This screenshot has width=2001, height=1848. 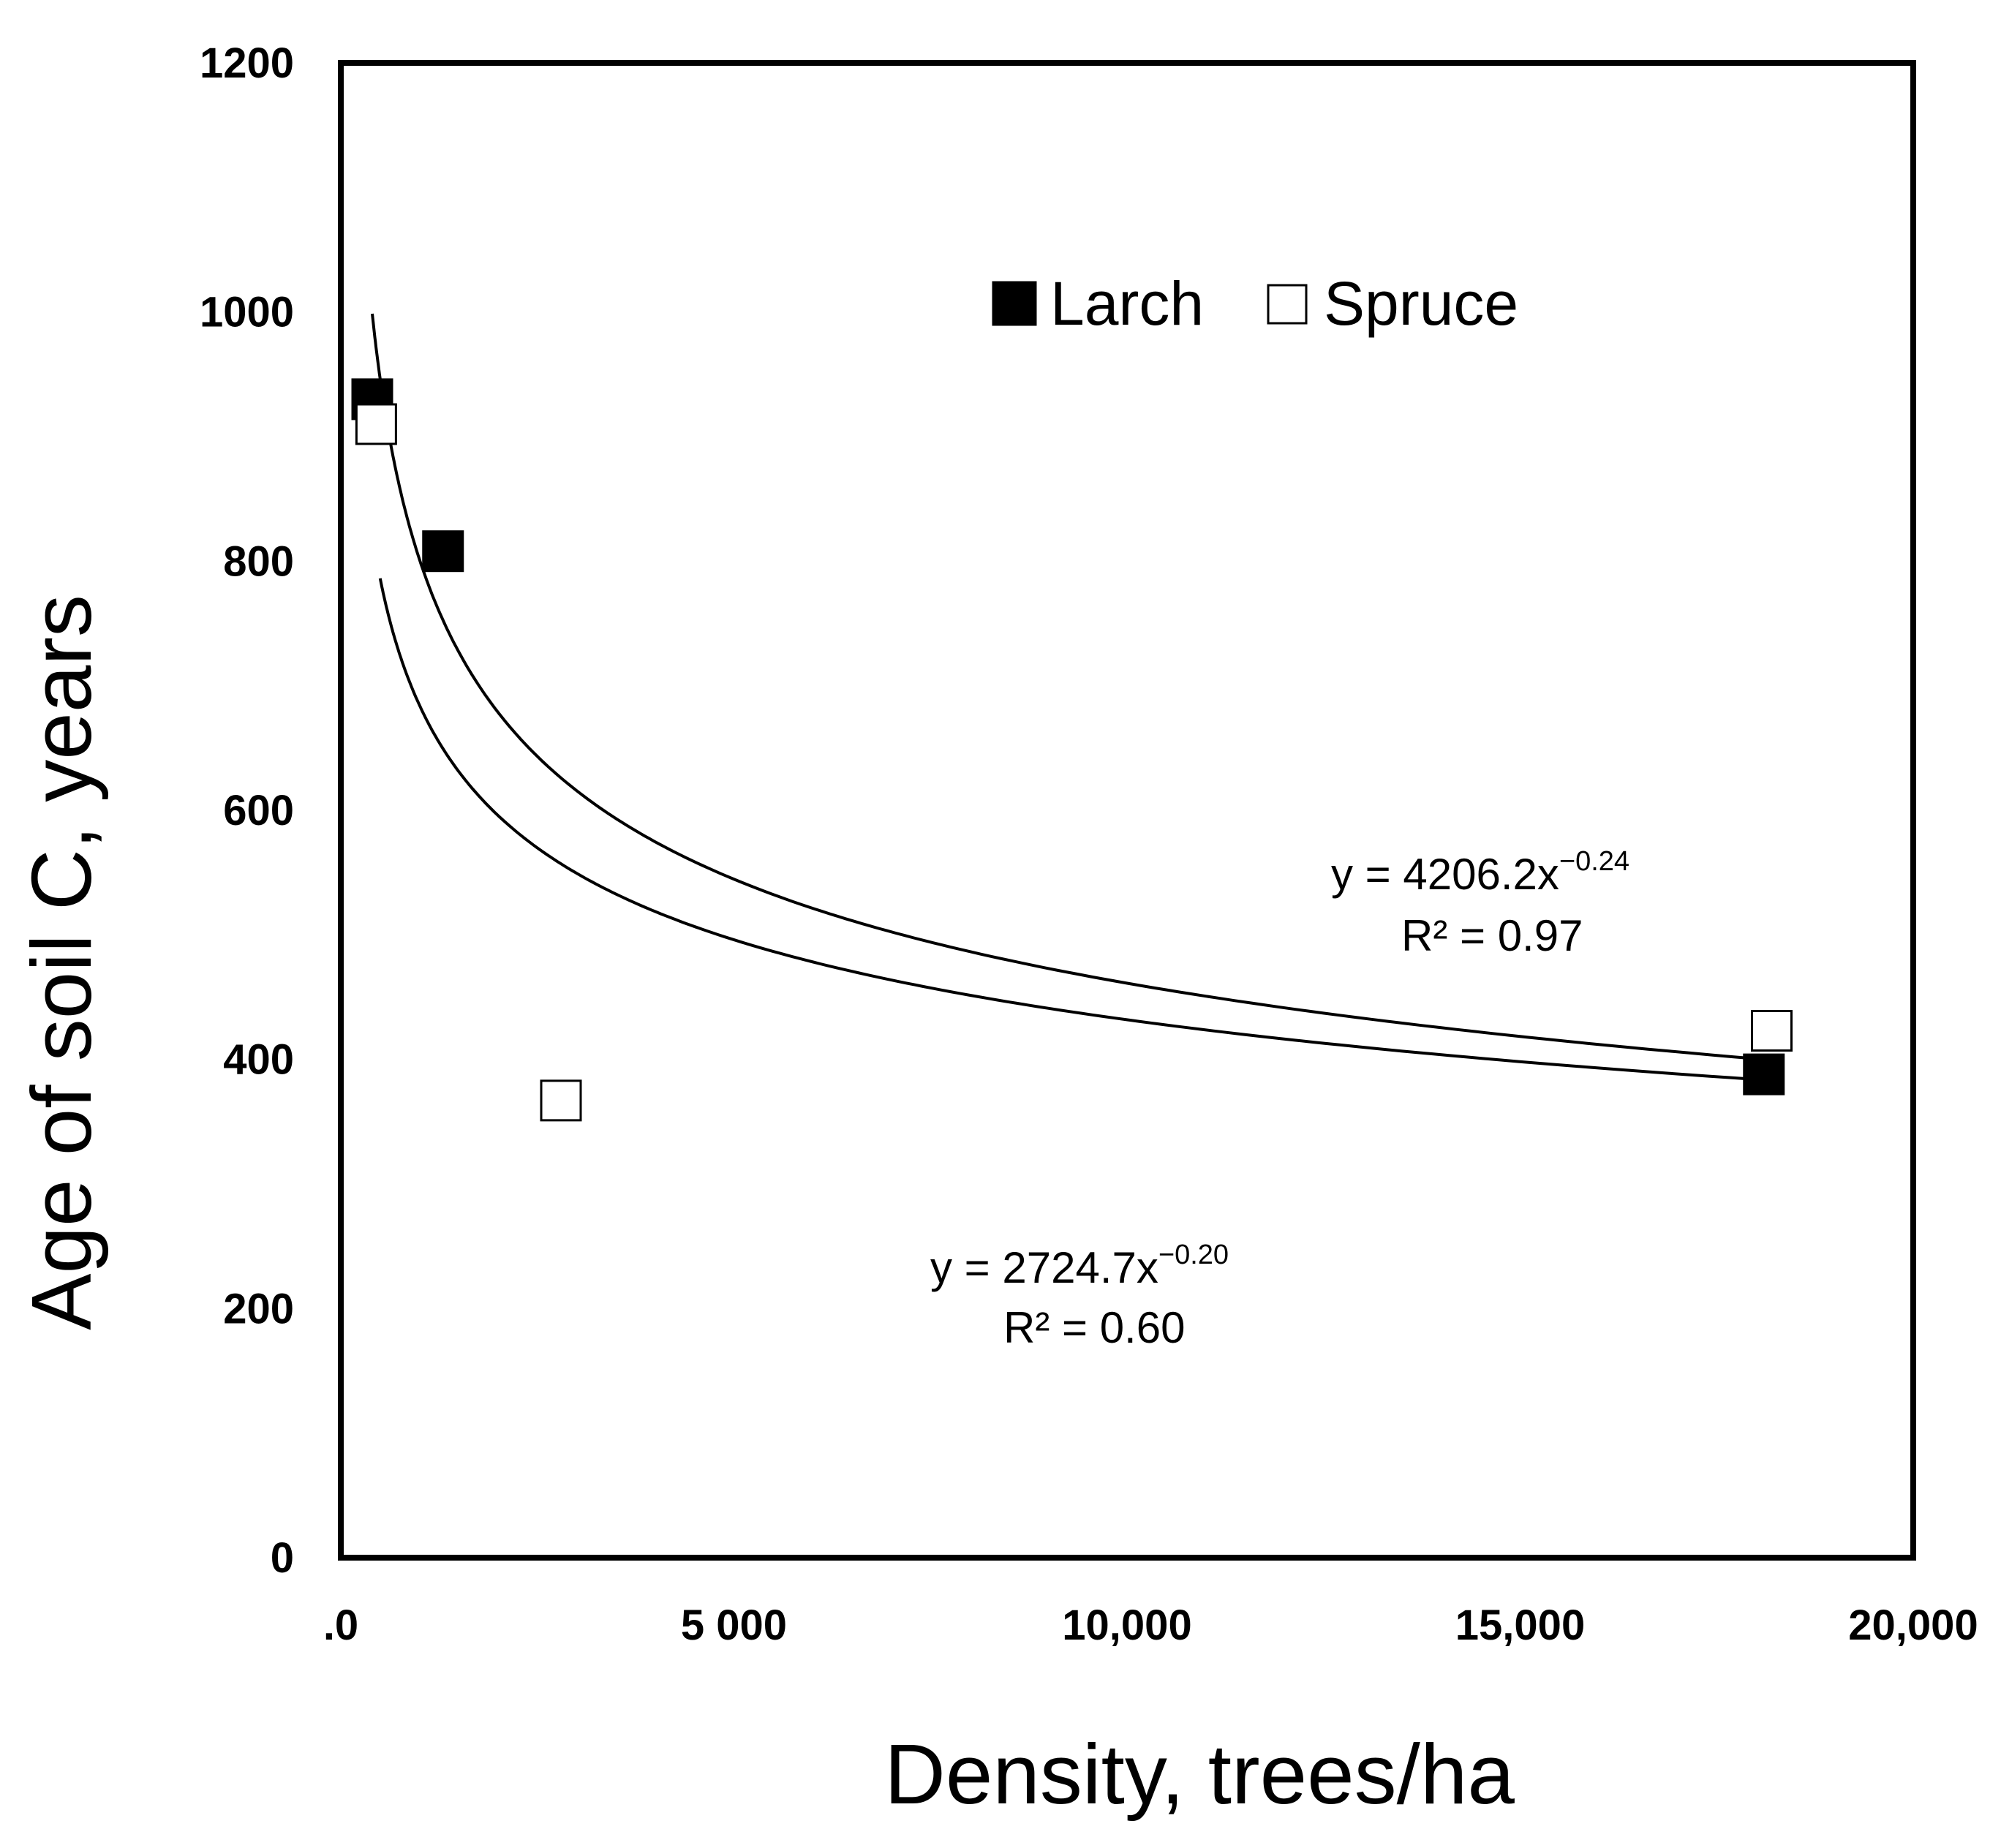 I want to click on equation-spruce-r2: R² = 0.60, so click(x=1094, y=1327).